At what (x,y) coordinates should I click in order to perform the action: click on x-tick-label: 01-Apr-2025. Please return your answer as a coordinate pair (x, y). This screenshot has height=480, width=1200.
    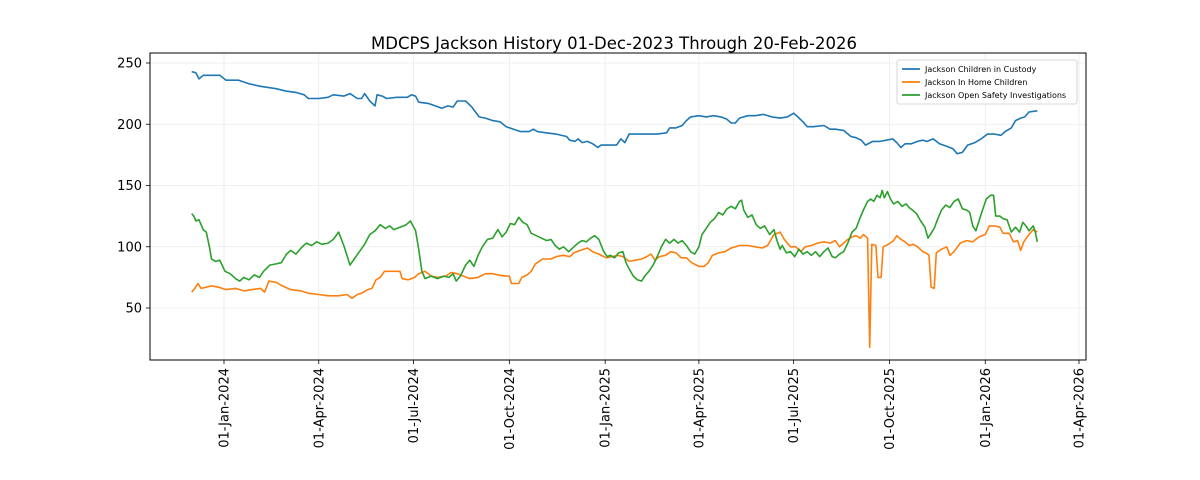
    Looking at the image, I should click on (699, 408).